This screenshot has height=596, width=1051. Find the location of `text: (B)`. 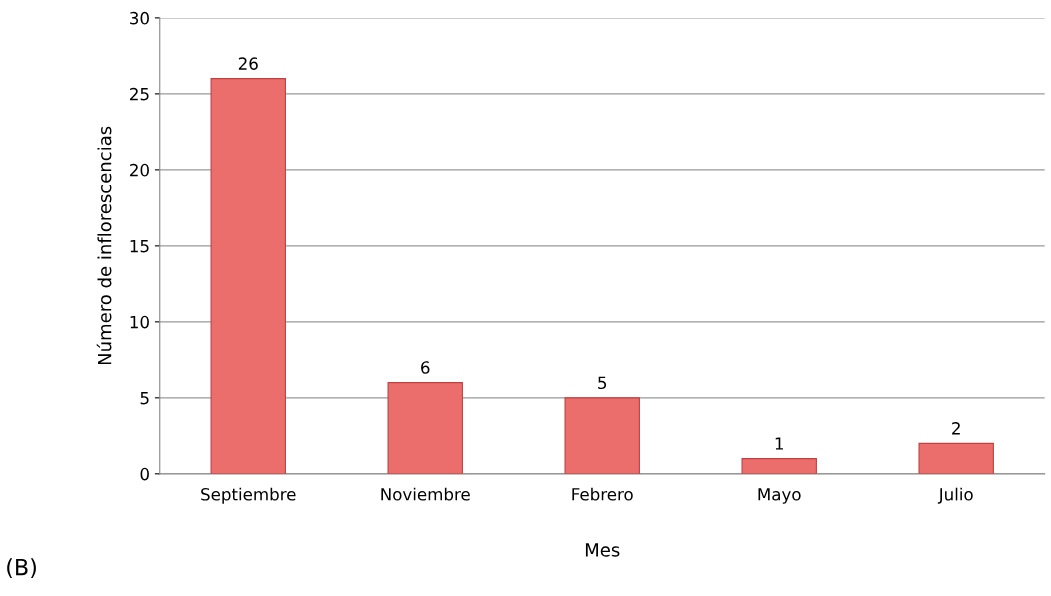

text: (B) is located at coordinates (21, 568).